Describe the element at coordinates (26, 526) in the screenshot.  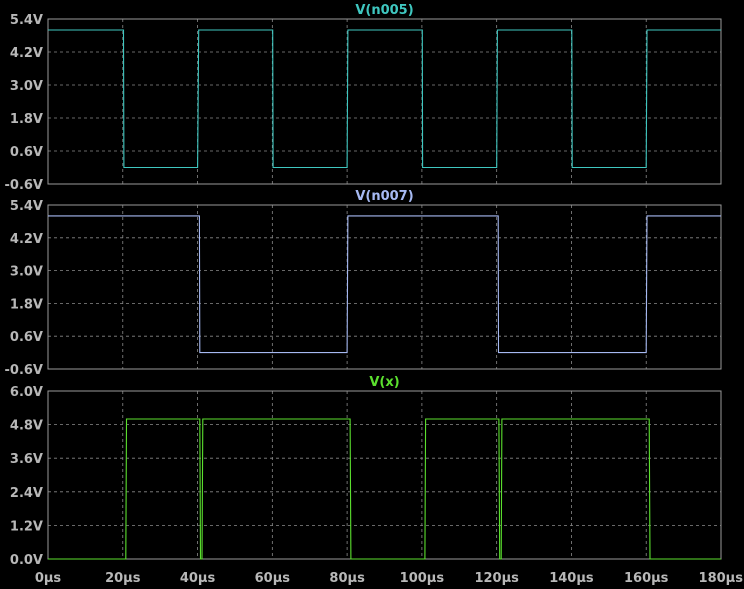
I see `y-tick-label: 1.2V` at that location.